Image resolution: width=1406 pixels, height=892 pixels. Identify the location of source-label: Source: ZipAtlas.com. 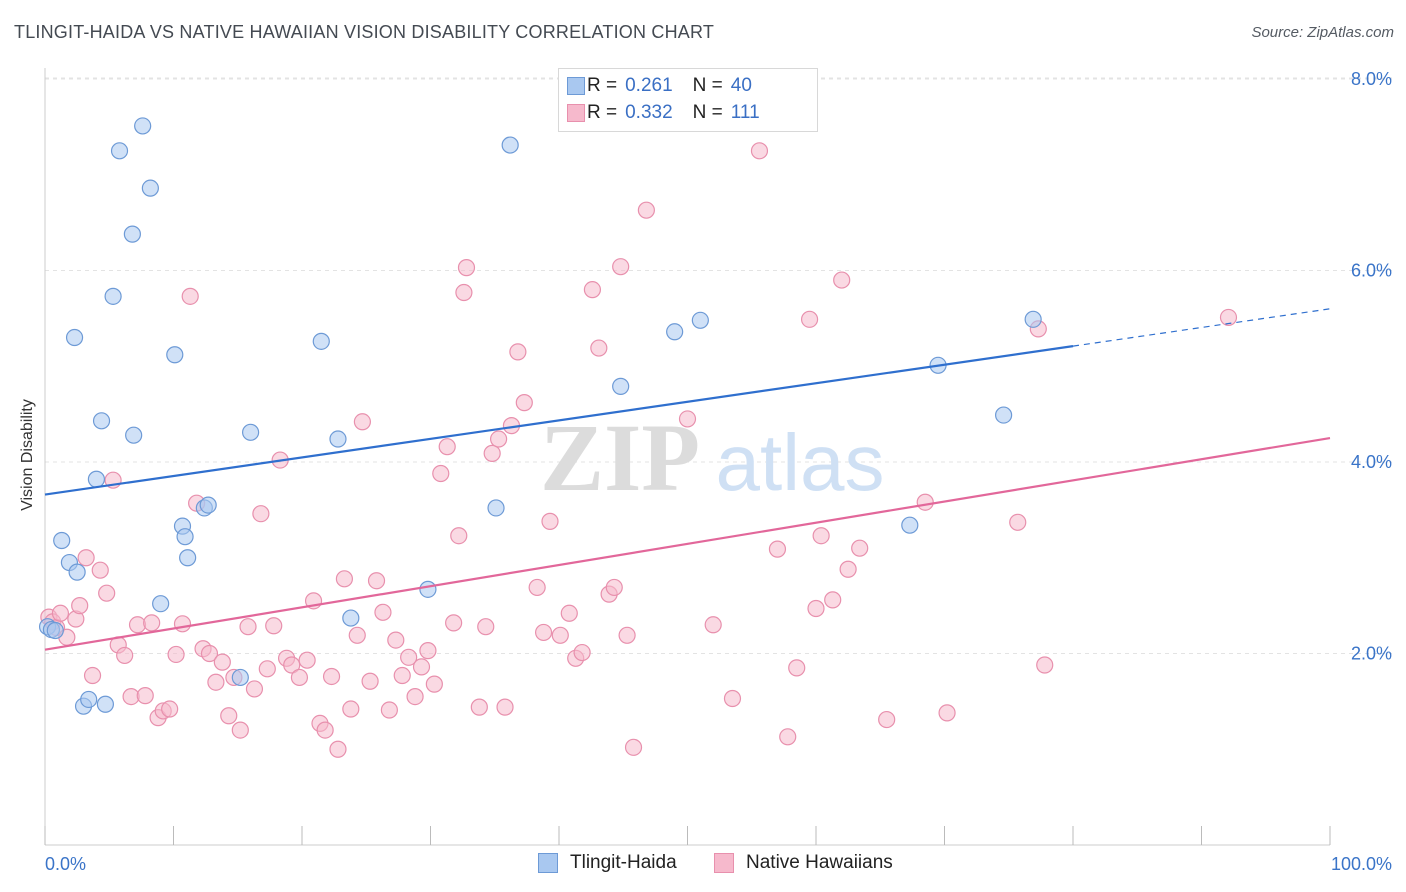
(1322, 32).